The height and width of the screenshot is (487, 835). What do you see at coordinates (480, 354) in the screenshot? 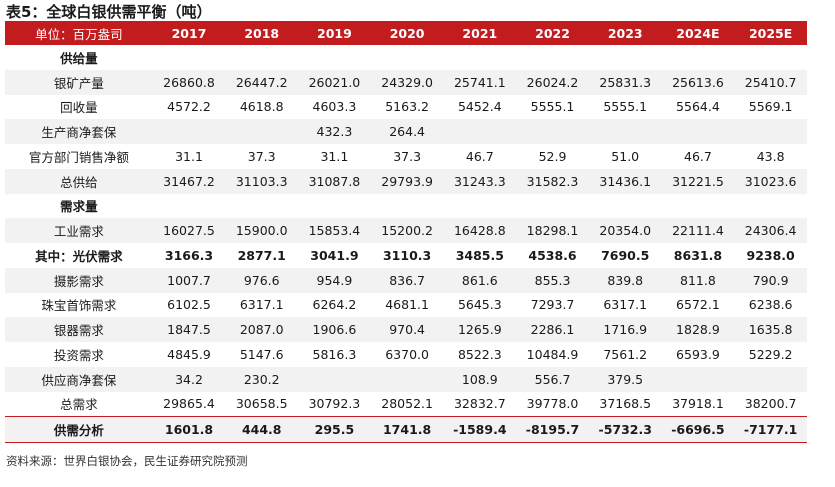
I see `value-cell: 8522.3` at bounding box center [480, 354].